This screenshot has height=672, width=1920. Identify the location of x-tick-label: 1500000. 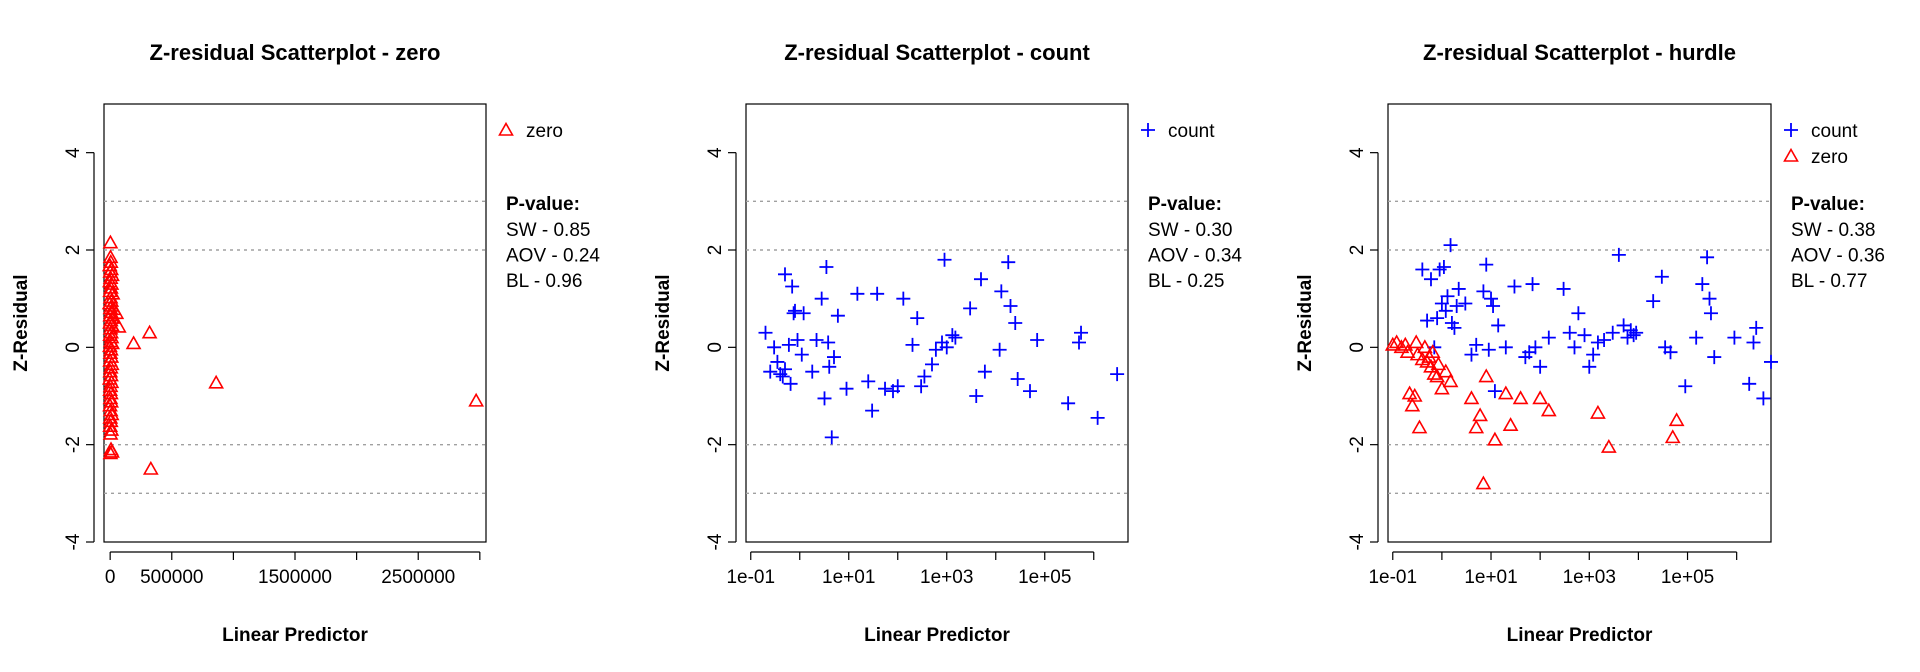
(295, 577).